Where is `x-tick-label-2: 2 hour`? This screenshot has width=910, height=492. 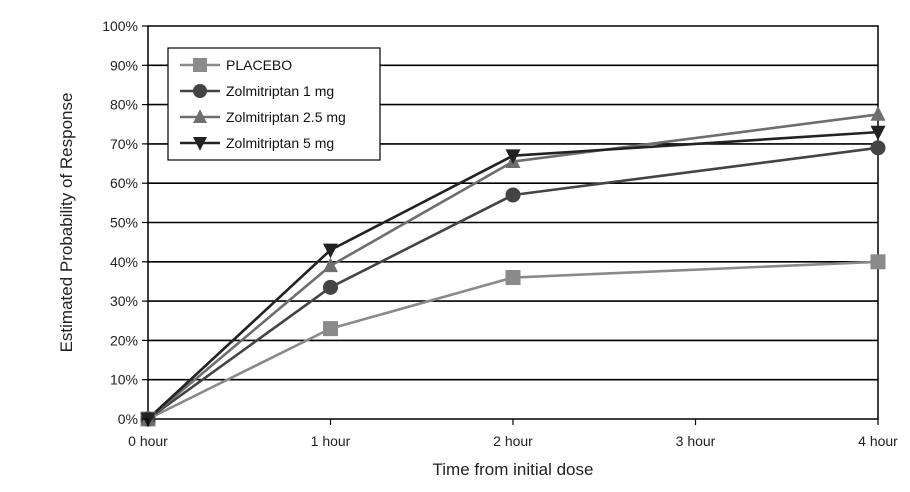
x-tick-label-2: 2 hour is located at coordinates (513, 441).